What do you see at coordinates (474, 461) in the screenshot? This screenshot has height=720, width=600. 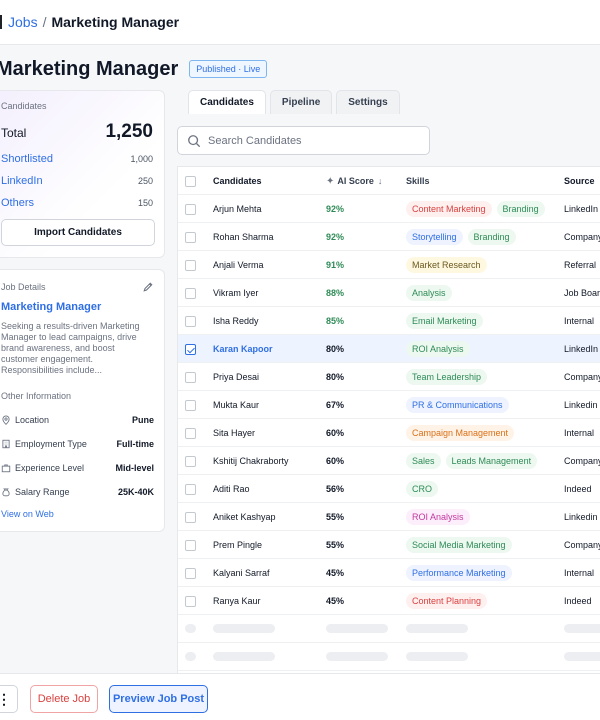 I see `skills-cell: Sales Leads Management` at bounding box center [474, 461].